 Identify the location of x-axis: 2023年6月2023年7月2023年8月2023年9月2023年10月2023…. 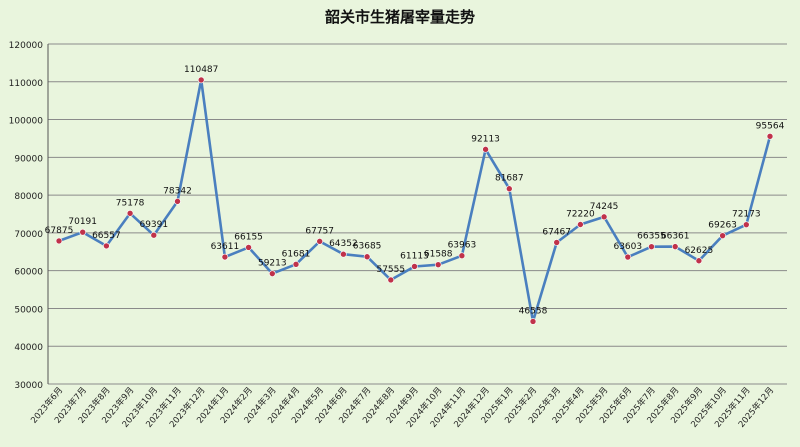
(403, 407).